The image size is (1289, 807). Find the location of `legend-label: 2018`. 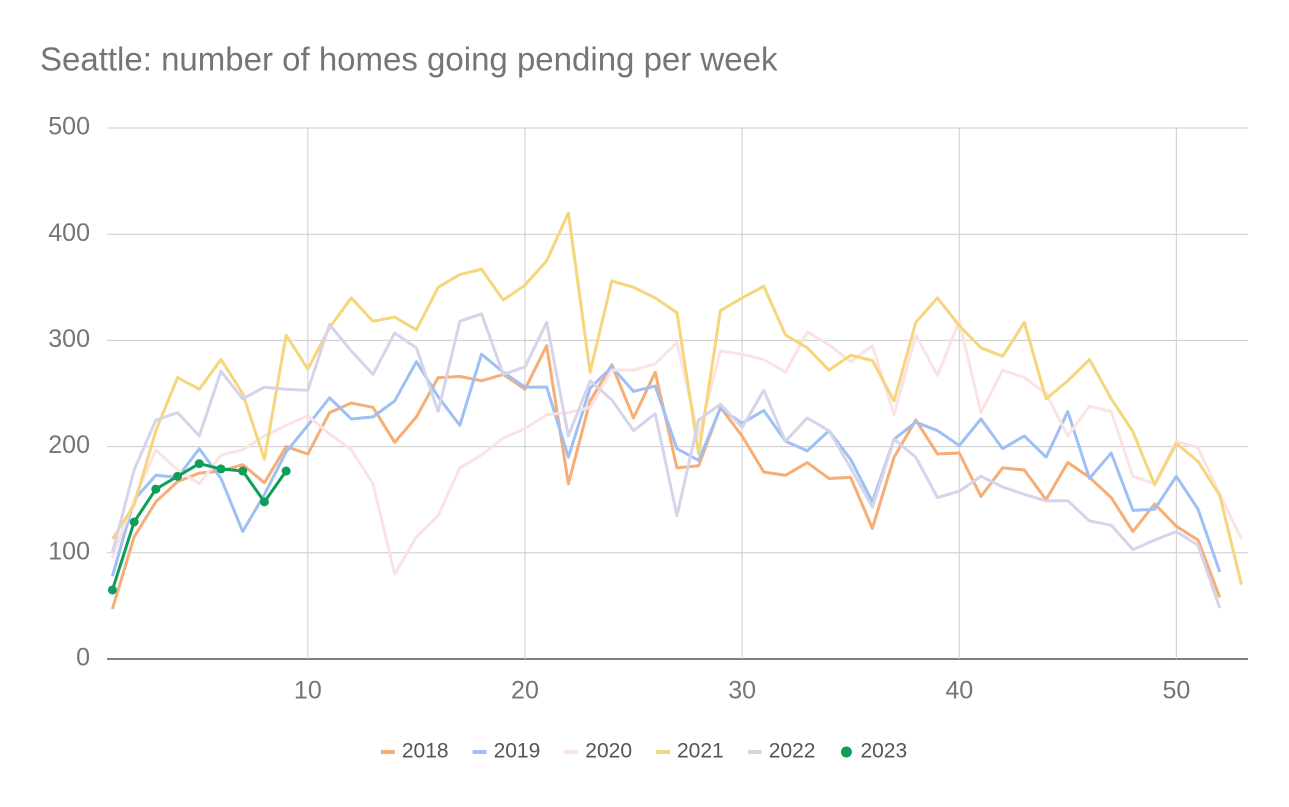

legend-label: 2018 is located at coordinates (425, 751).